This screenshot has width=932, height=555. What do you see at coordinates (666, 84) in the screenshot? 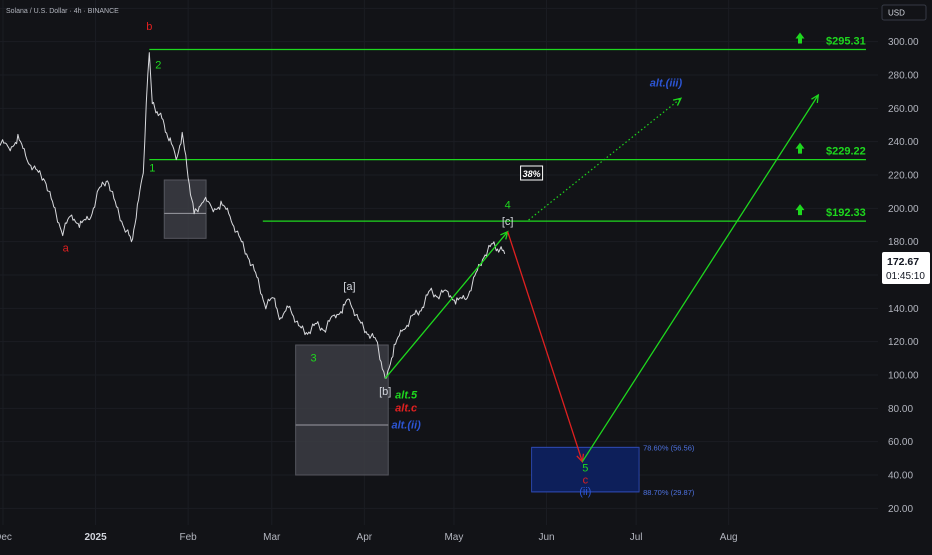
I see `wave-label: alt.(iii)` at bounding box center [666, 84].